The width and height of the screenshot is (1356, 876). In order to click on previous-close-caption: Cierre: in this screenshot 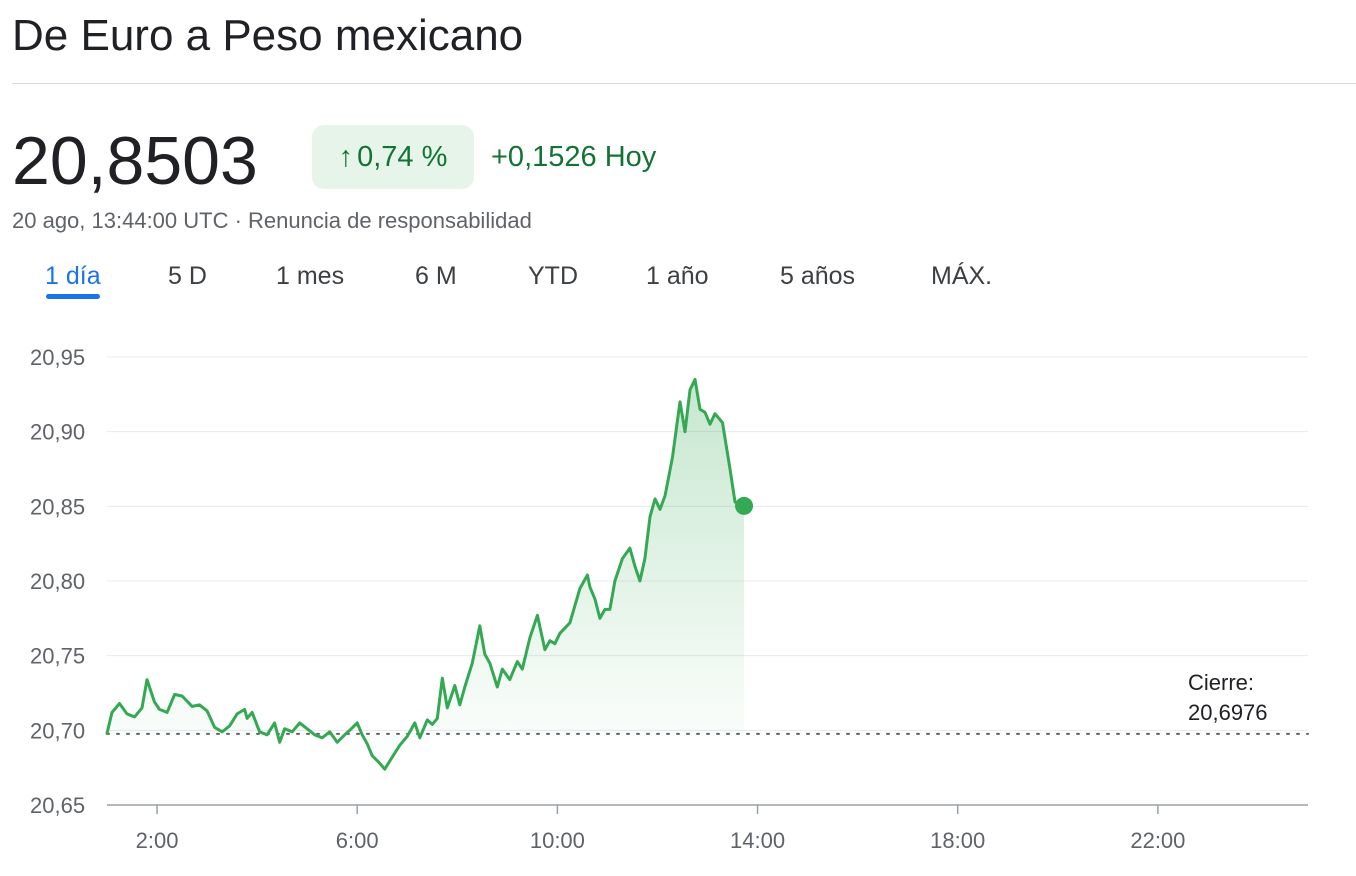, I will do `click(1221, 682)`.